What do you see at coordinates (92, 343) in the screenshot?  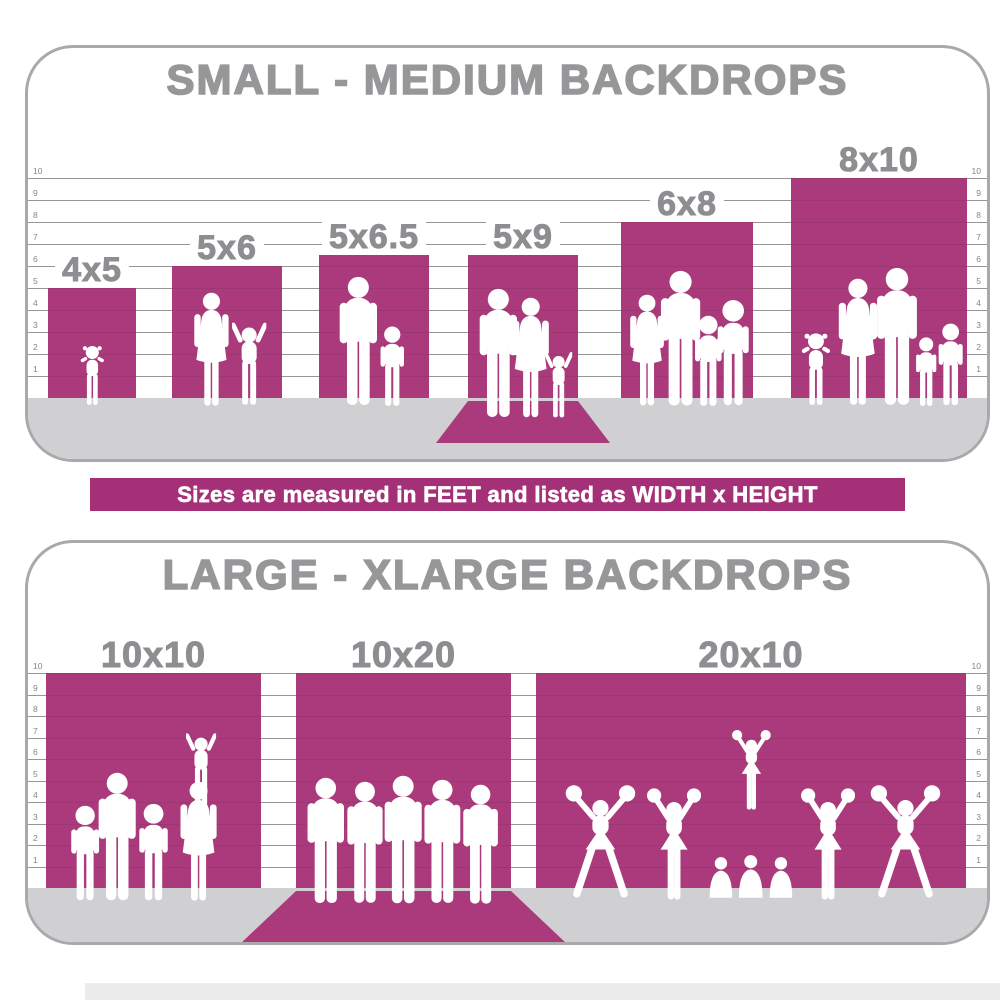 I see `backdrop-bar-4x5` at bounding box center [92, 343].